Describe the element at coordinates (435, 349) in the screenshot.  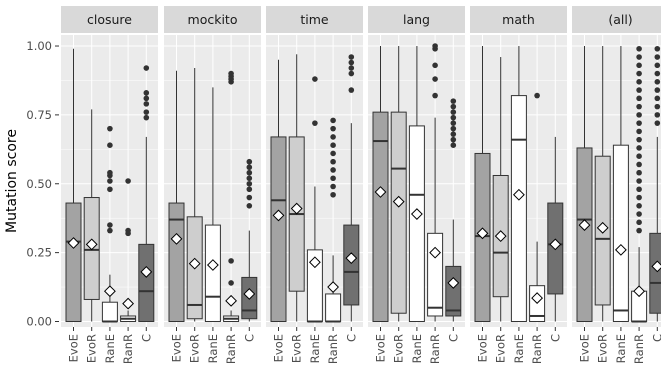
I see `x-tick-label: RanR` at that location.